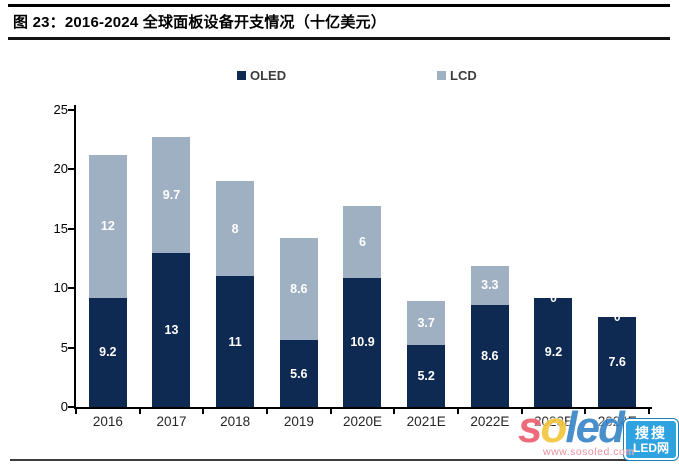 The width and height of the screenshot is (679, 473). I want to click on legend-item-oled: OLED, so click(261, 75).